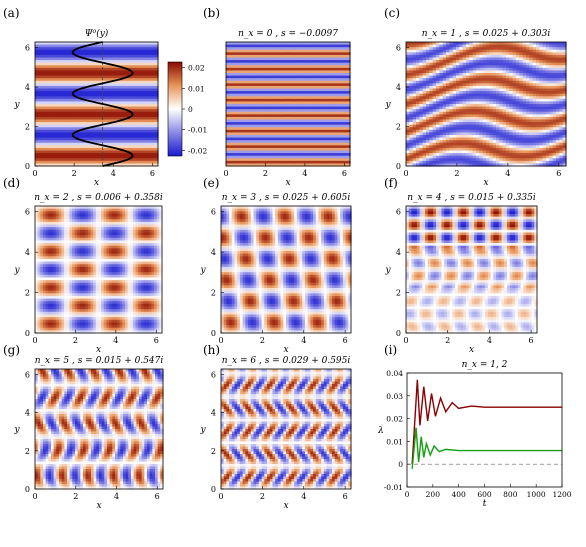 This screenshot has height=547, width=586. Describe the element at coordinates (345, 340) in the screenshot. I see `x-tick-e-6: 6` at that location.